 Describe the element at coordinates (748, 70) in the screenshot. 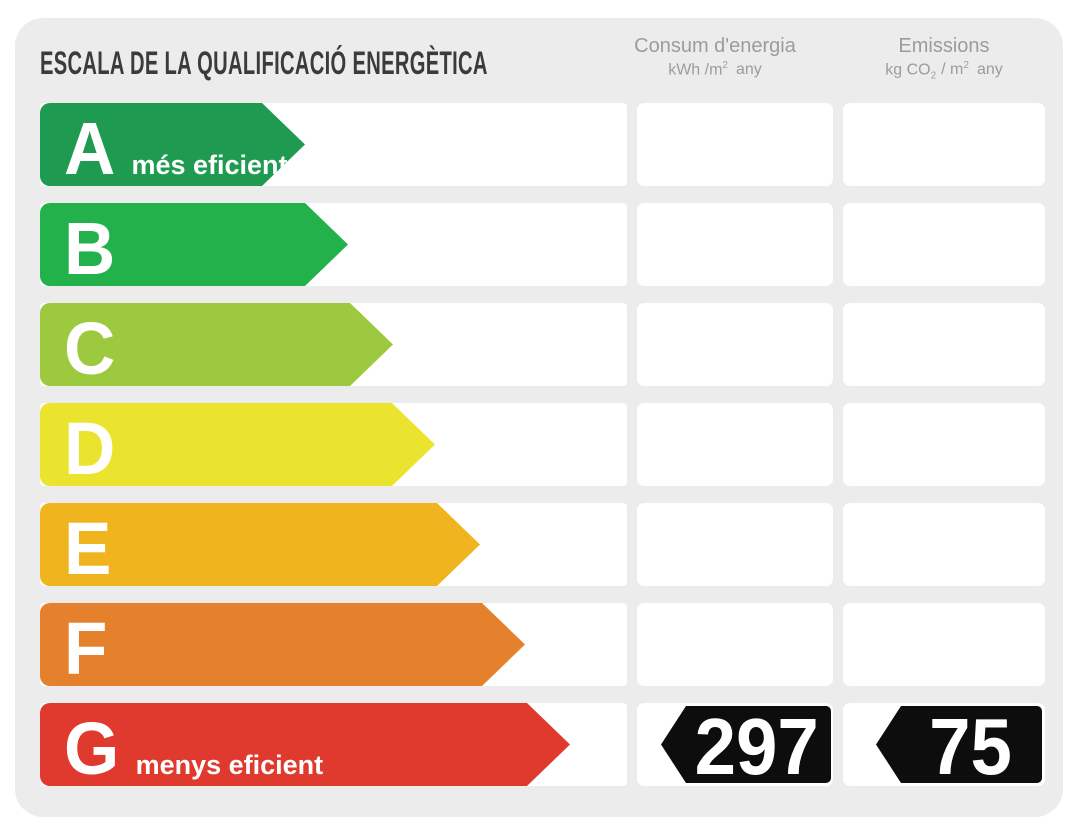

I see `consumption-unit-tail: any` at that location.